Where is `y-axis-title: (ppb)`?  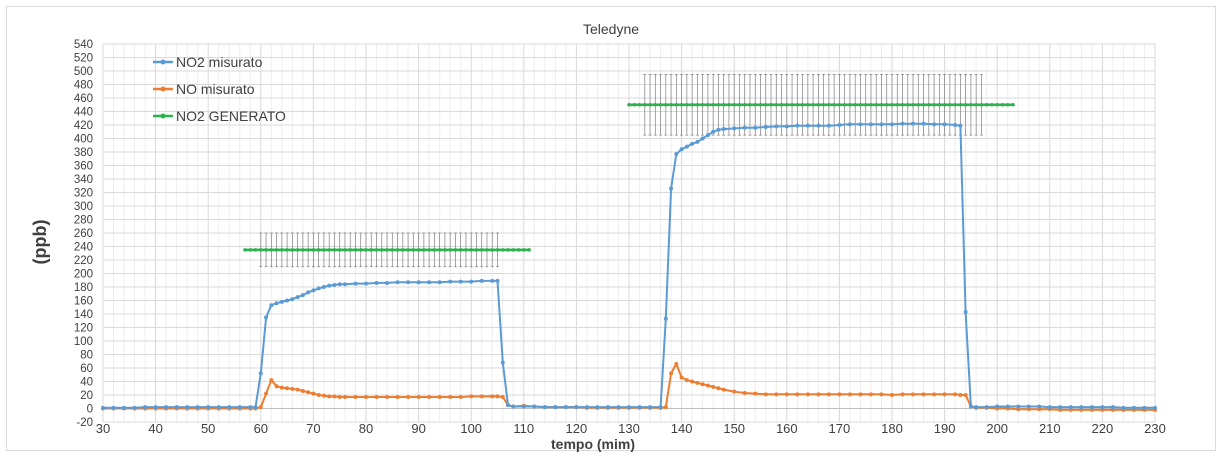
y-axis-title: (ppb) is located at coordinates (40, 242).